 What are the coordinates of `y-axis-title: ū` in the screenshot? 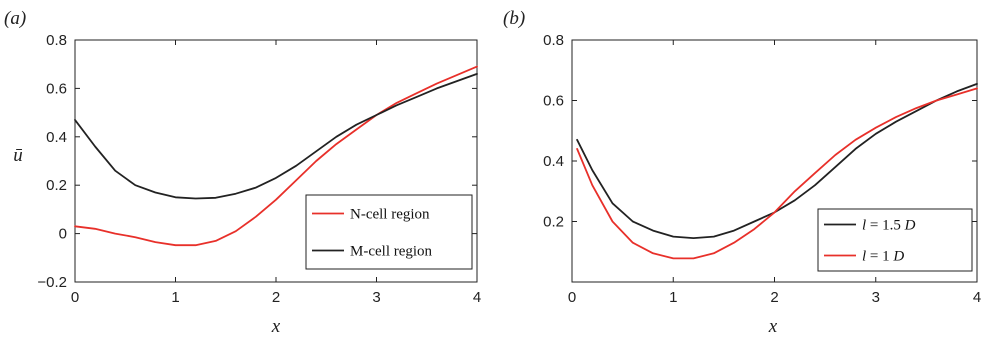 It's located at (18, 155).